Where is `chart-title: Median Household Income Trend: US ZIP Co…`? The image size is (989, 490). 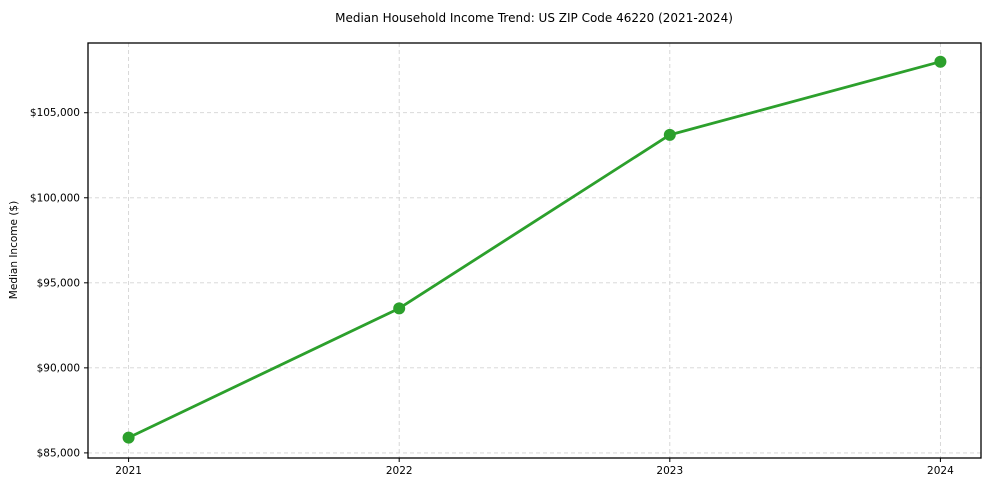 chart-title: Median Household Income Trend: US ZIP Co… is located at coordinates (534, 18).